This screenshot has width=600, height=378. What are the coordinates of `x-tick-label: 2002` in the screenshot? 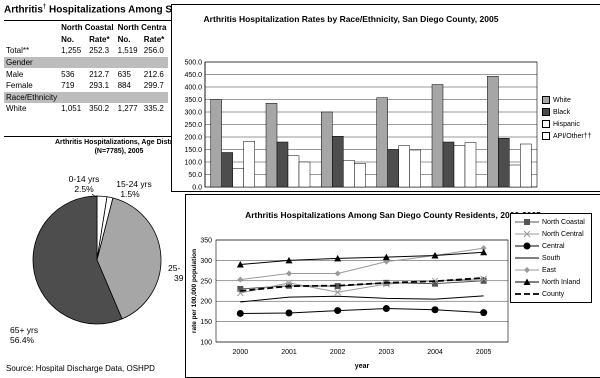 It's located at (338, 352).